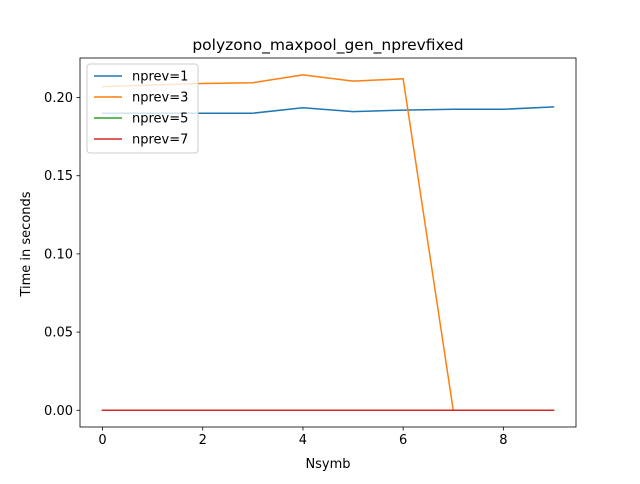 Image resolution: width=640 pixels, height=484 pixels. Describe the element at coordinates (327, 464) in the screenshot. I see `x-axis-label: Nsymb` at that location.